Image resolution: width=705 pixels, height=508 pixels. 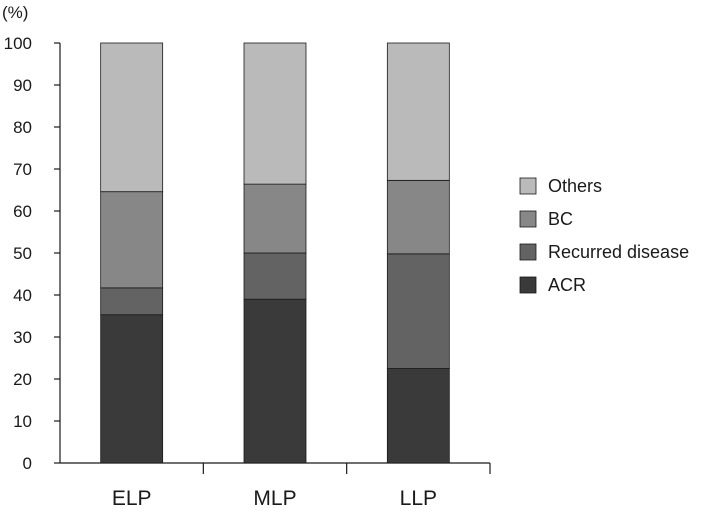 I want to click on y-tick-label: 20, so click(x=22, y=379).